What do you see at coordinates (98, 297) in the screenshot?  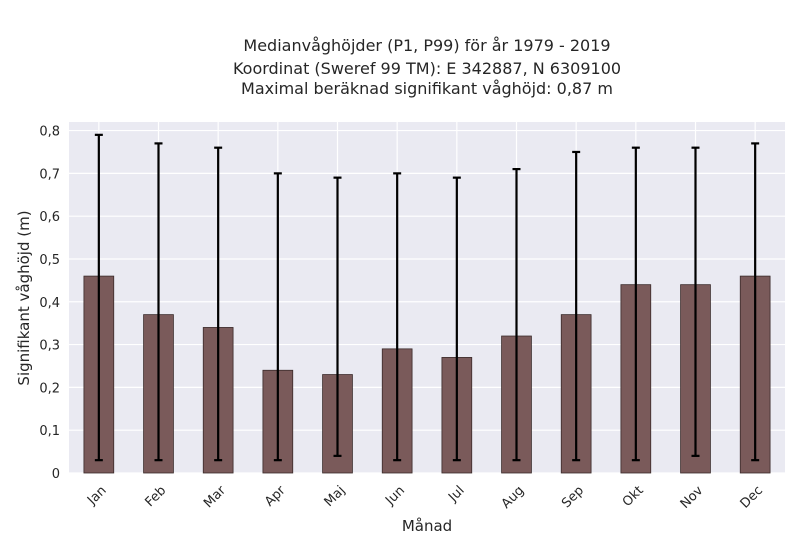 I see `error-bar-jan` at bounding box center [98, 297].